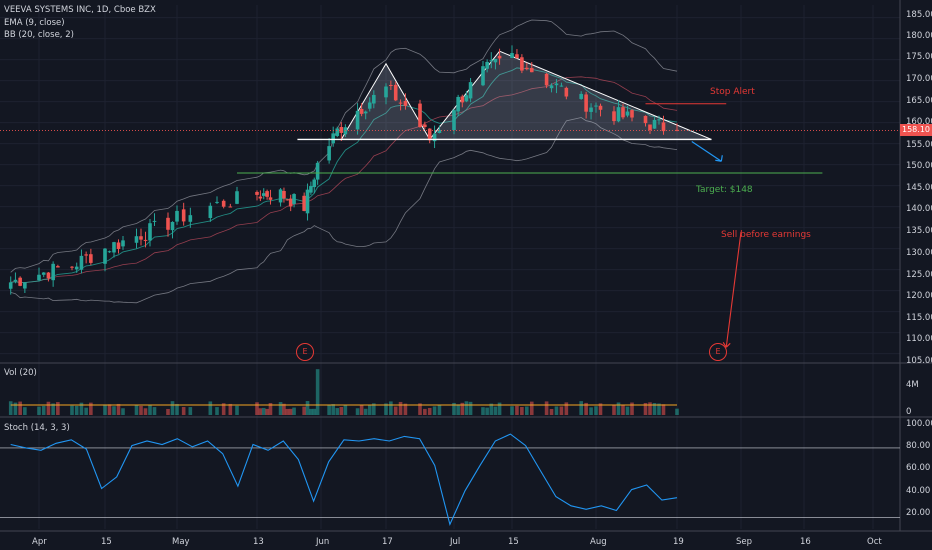 Image resolution: width=932 pixels, height=550 pixels. I want to click on stoch-tick: 20.00, so click(918, 513).